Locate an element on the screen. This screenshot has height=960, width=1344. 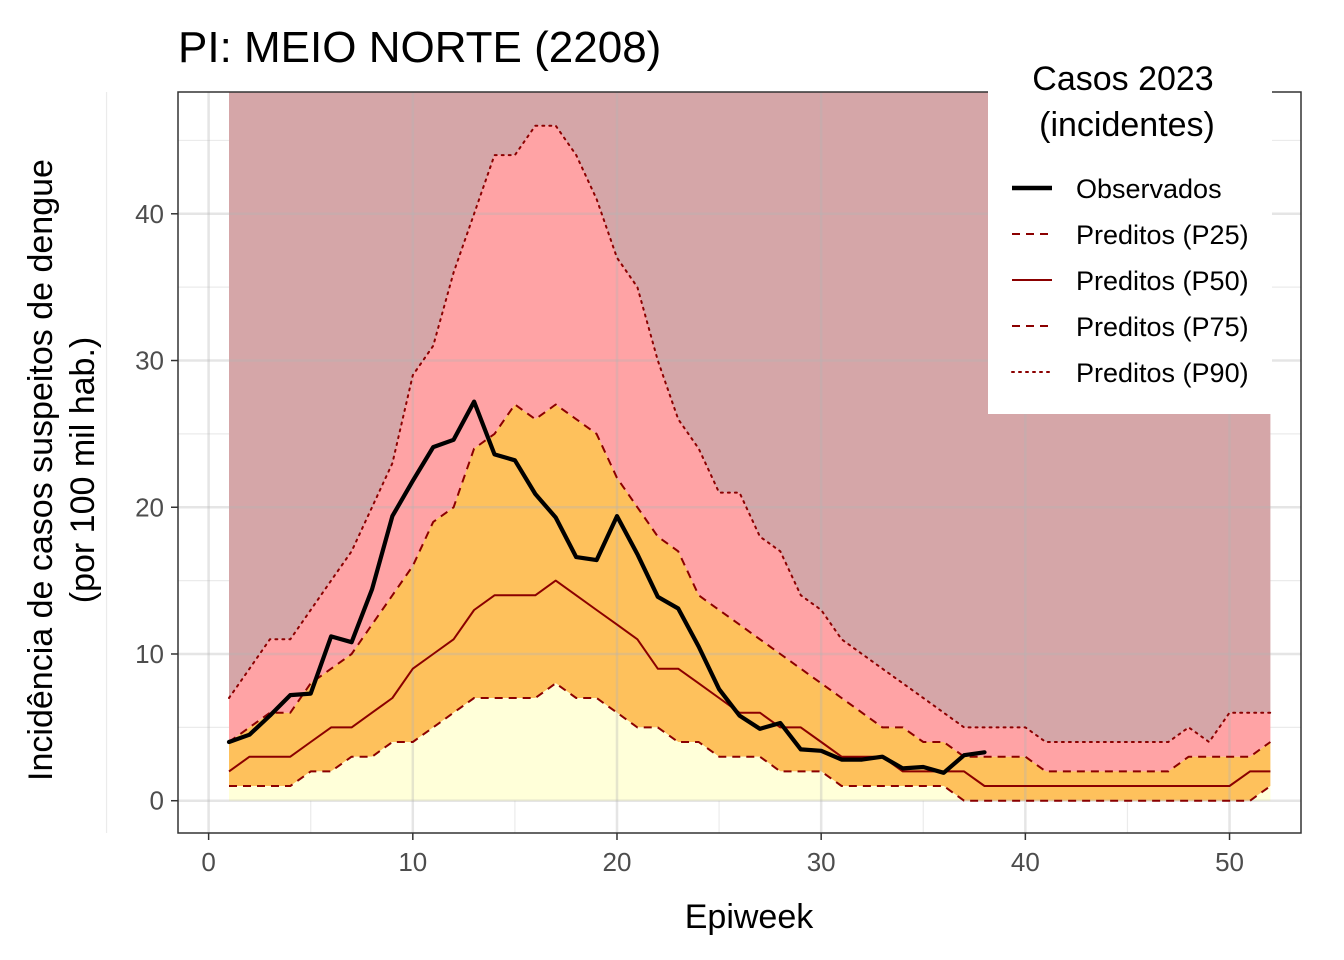
legend-label: Preditos (P50) is located at coordinates (1162, 281).